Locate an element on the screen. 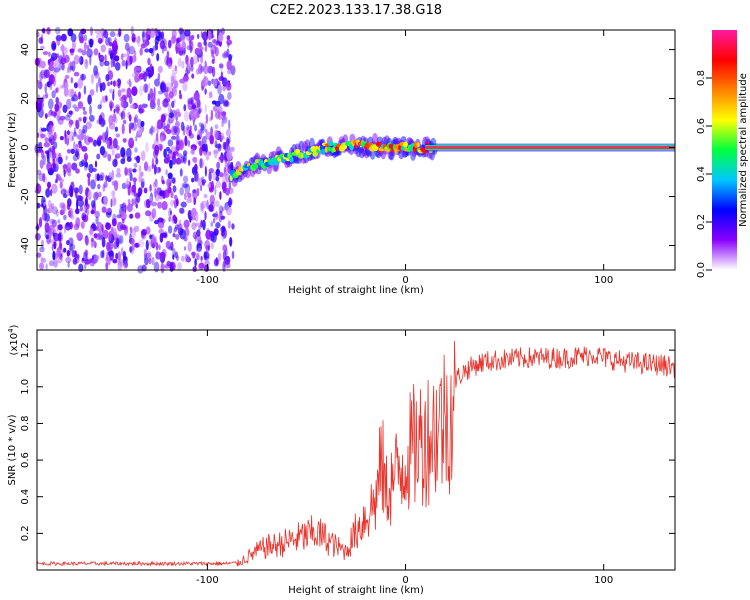 The width and height of the screenshot is (750, 600). colorbar-tick-label: 0.0 is located at coordinates (701, 270).